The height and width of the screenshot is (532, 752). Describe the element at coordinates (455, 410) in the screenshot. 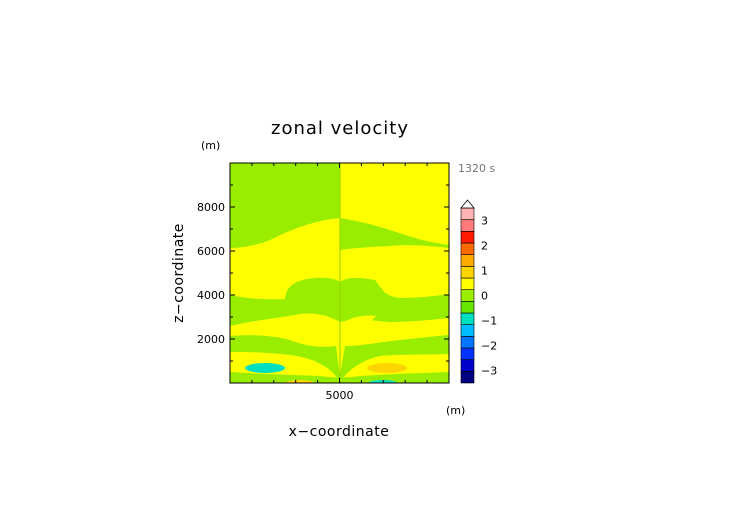

I see `x-axis-unit: (m)` at that location.